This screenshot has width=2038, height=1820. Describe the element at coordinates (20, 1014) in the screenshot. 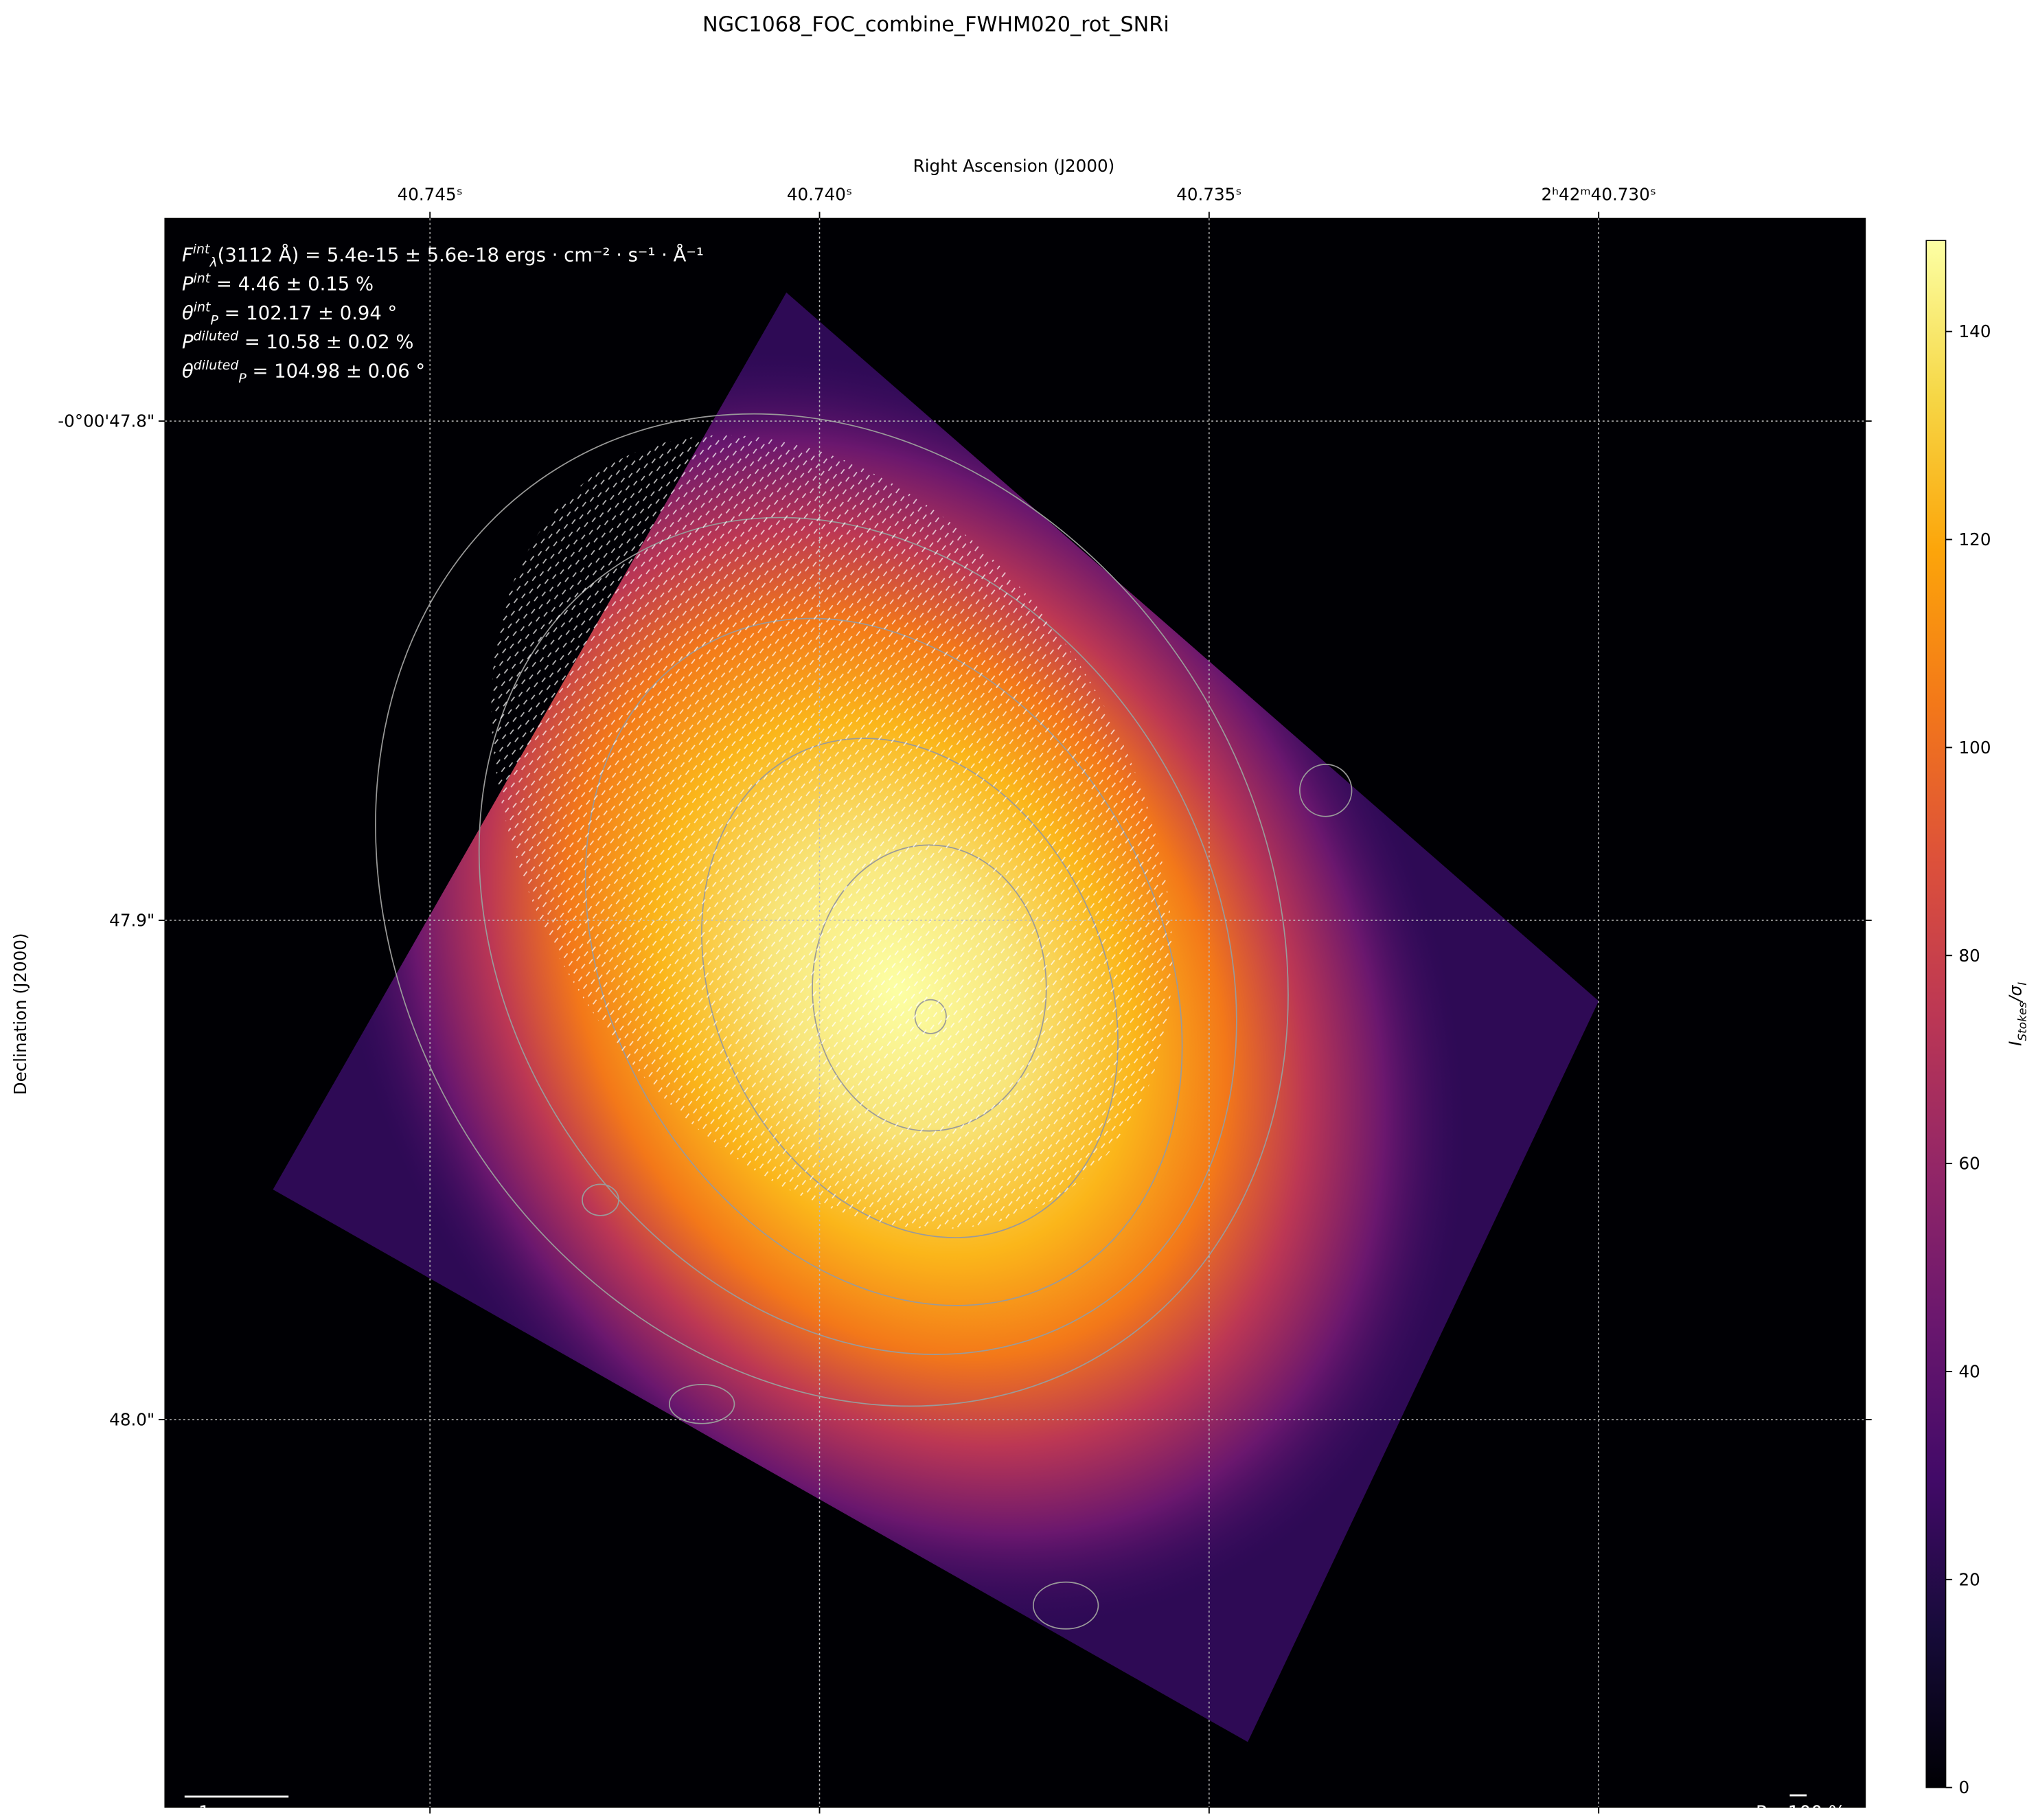

I see `y-axis-label: Declination (J2000)` at that location.